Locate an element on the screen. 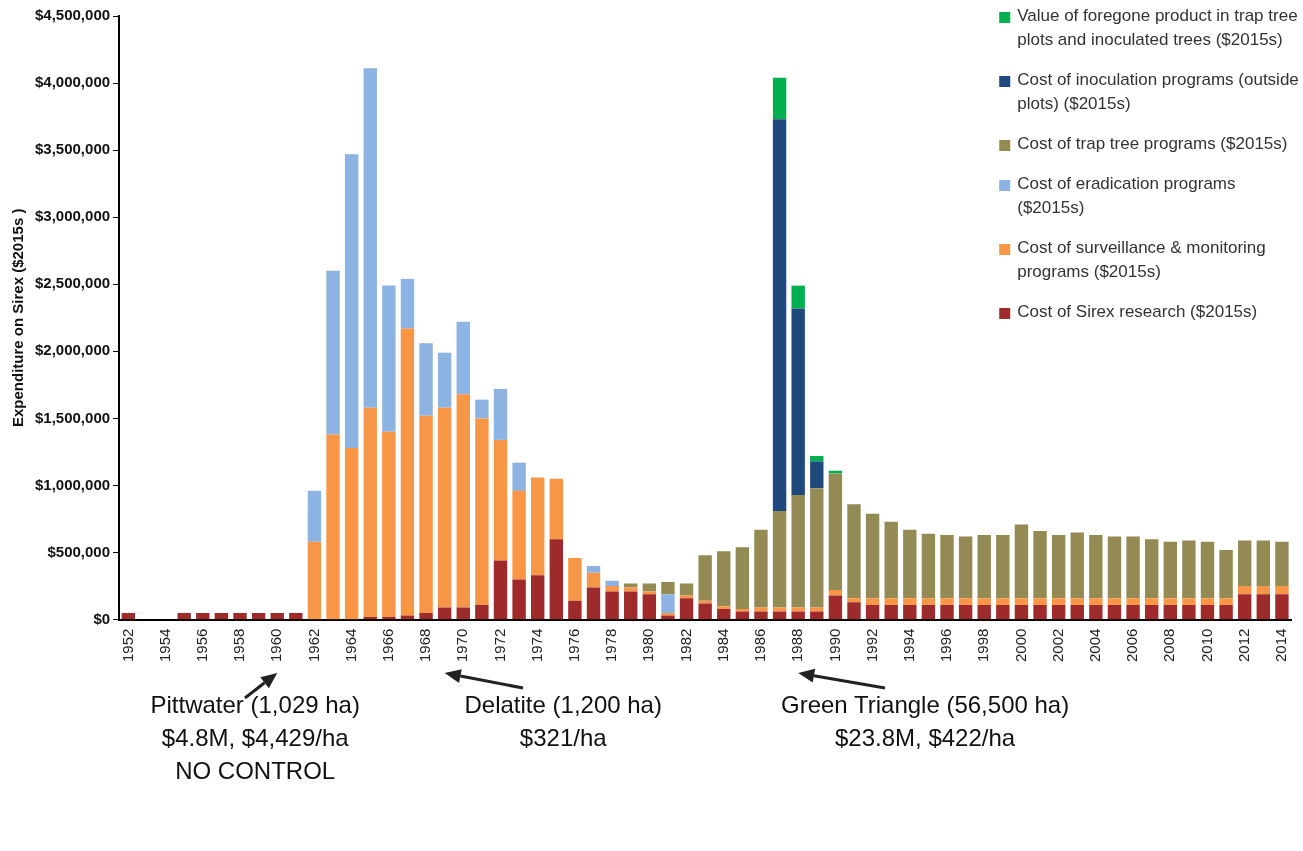 The image size is (1303, 851). x-tick-label: 1998 is located at coordinates (983, 645).